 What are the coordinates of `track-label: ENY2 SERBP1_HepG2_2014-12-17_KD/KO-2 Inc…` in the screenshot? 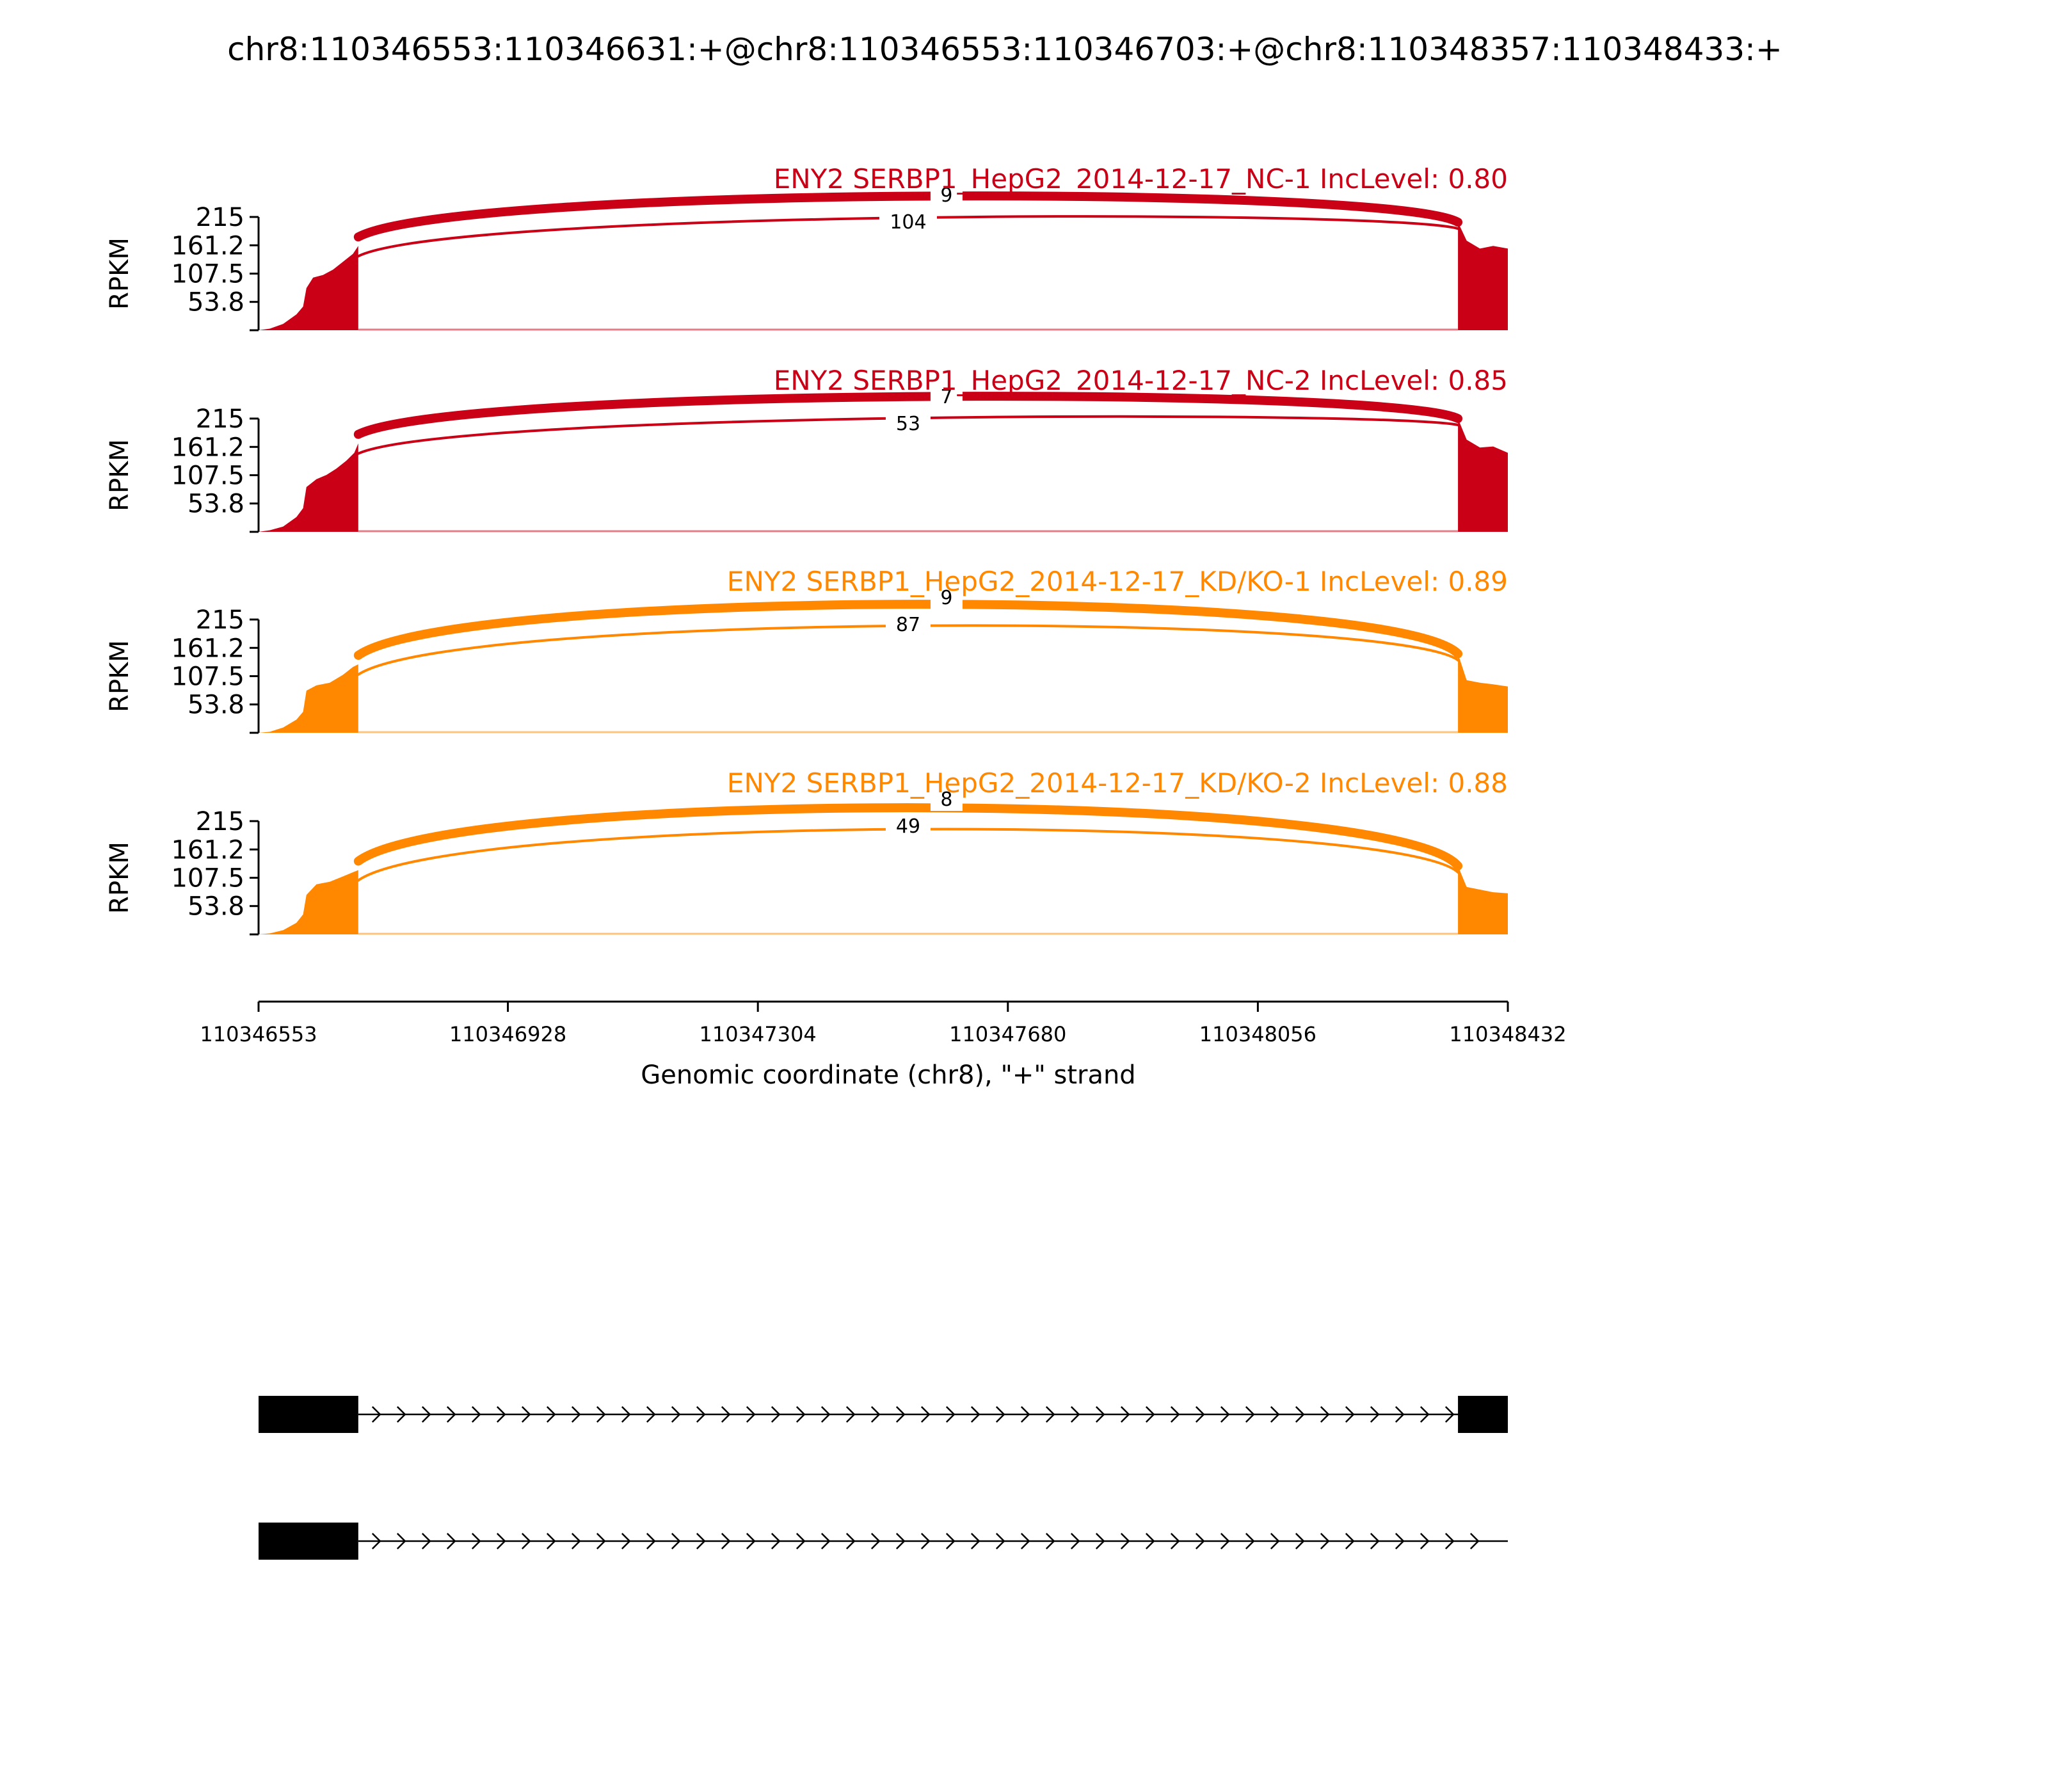 It's located at (1117, 783).